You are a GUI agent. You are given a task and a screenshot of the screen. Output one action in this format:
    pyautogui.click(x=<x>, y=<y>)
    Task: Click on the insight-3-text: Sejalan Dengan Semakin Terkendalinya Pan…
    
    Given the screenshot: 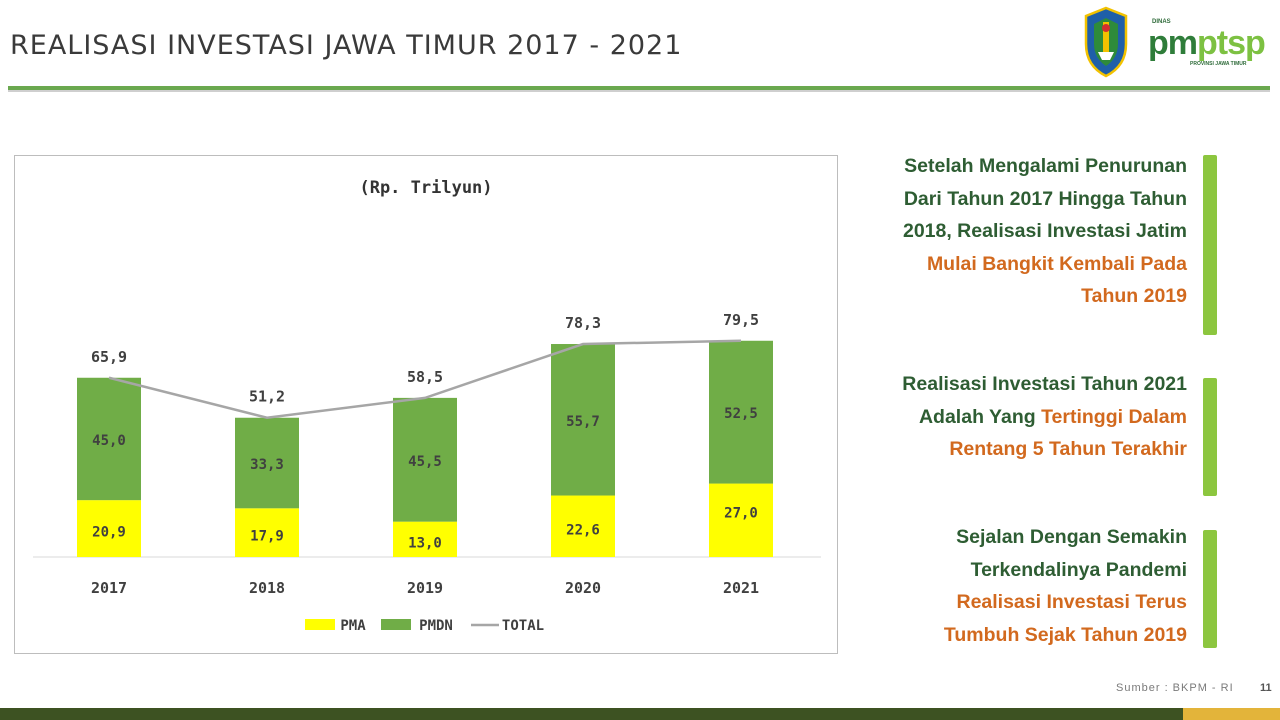 What is the action you would take?
    pyautogui.click(x=1071, y=553)
    